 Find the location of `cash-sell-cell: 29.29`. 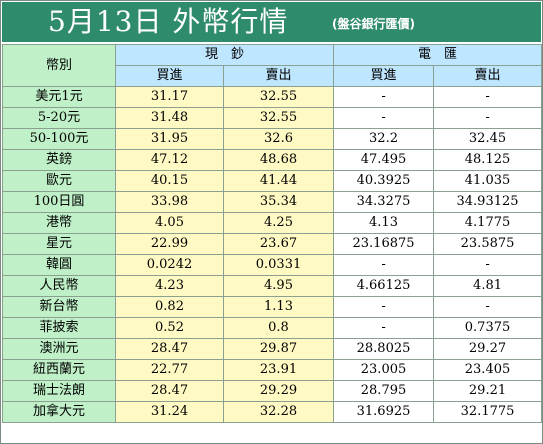

cash-sell-cell: 29.29 is located at coordinates (278, 391).